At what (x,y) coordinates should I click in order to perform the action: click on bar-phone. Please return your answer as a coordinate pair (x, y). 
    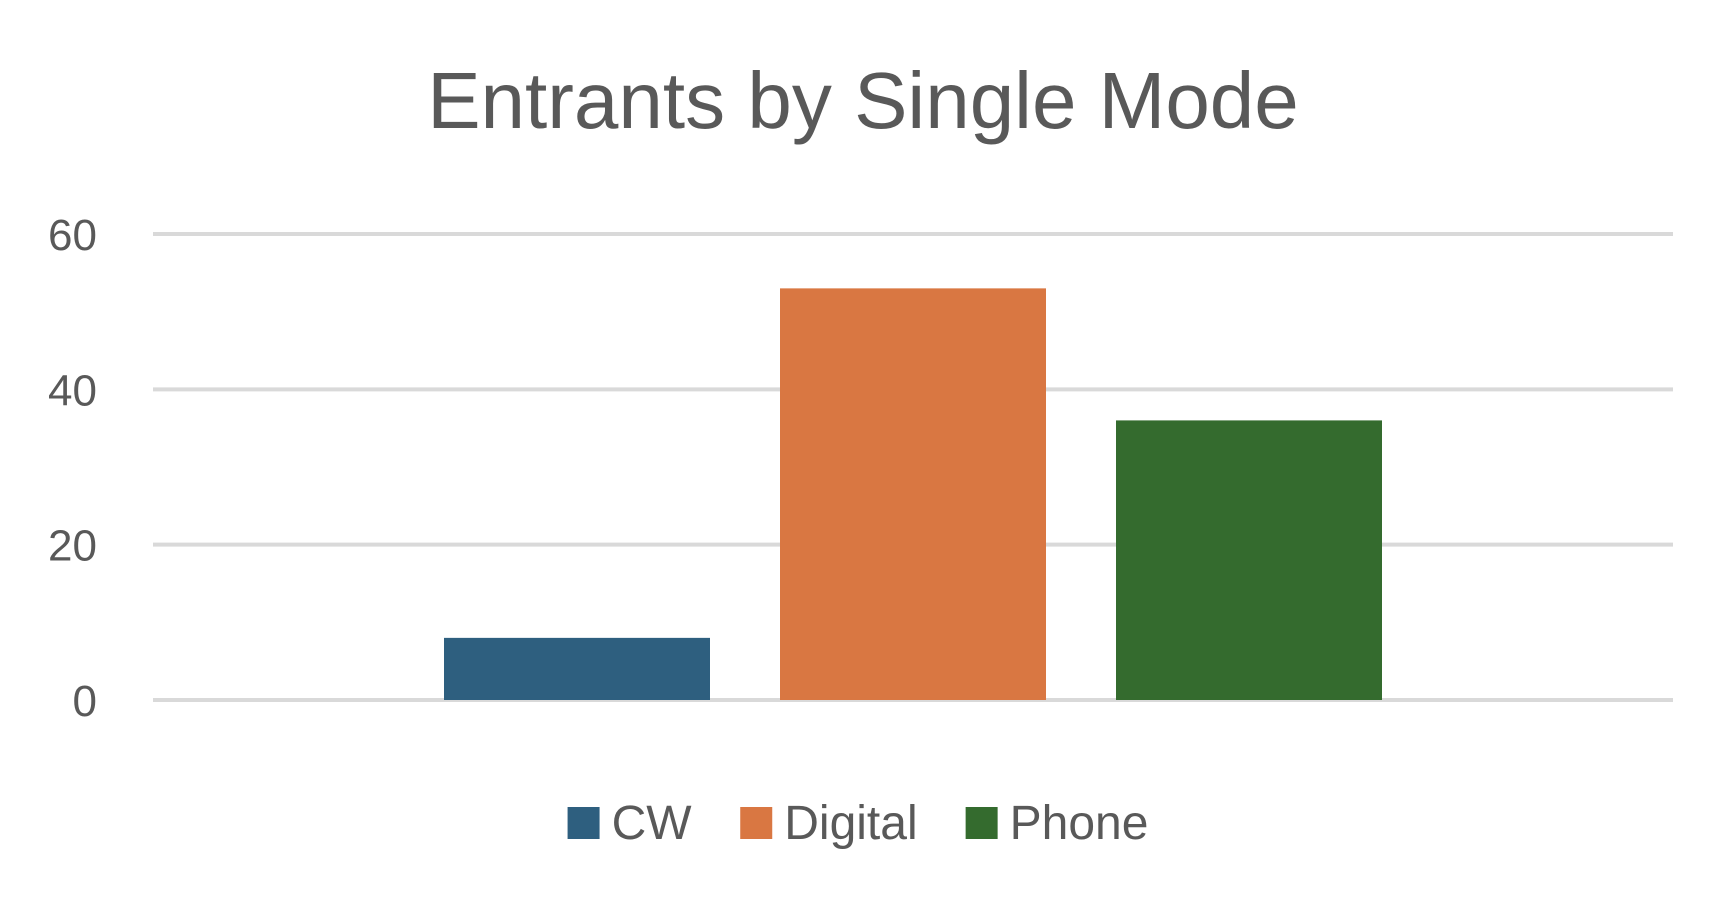
    Looking at the image, I should click on (1249, 560).